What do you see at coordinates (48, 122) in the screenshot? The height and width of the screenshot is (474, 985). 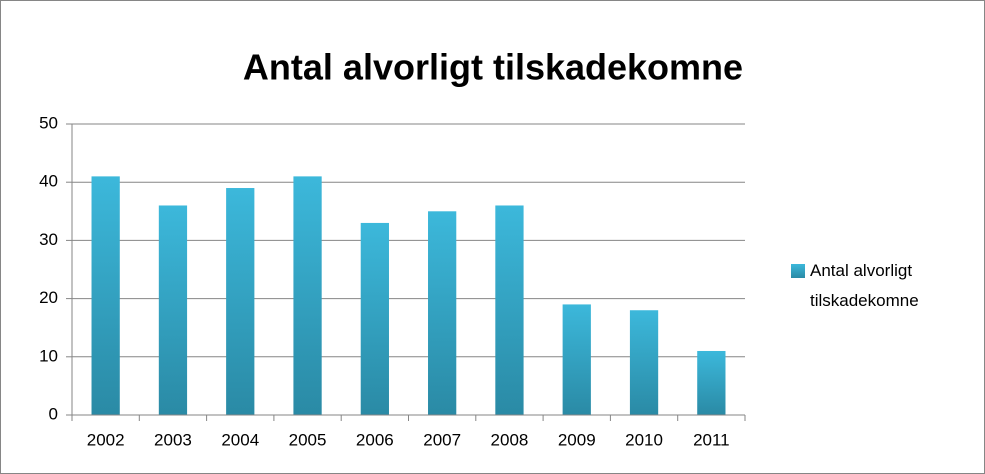 I see `y-tick-label: 50` at bounding box center [48, 122].